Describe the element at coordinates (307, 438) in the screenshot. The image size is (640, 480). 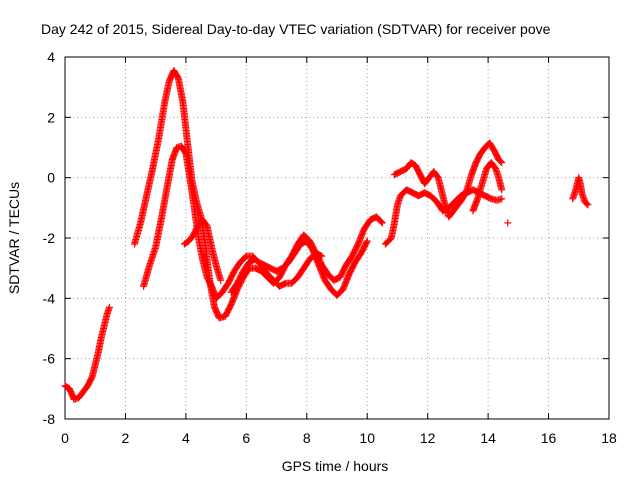
I see `x-tick-label: 8` at that location.